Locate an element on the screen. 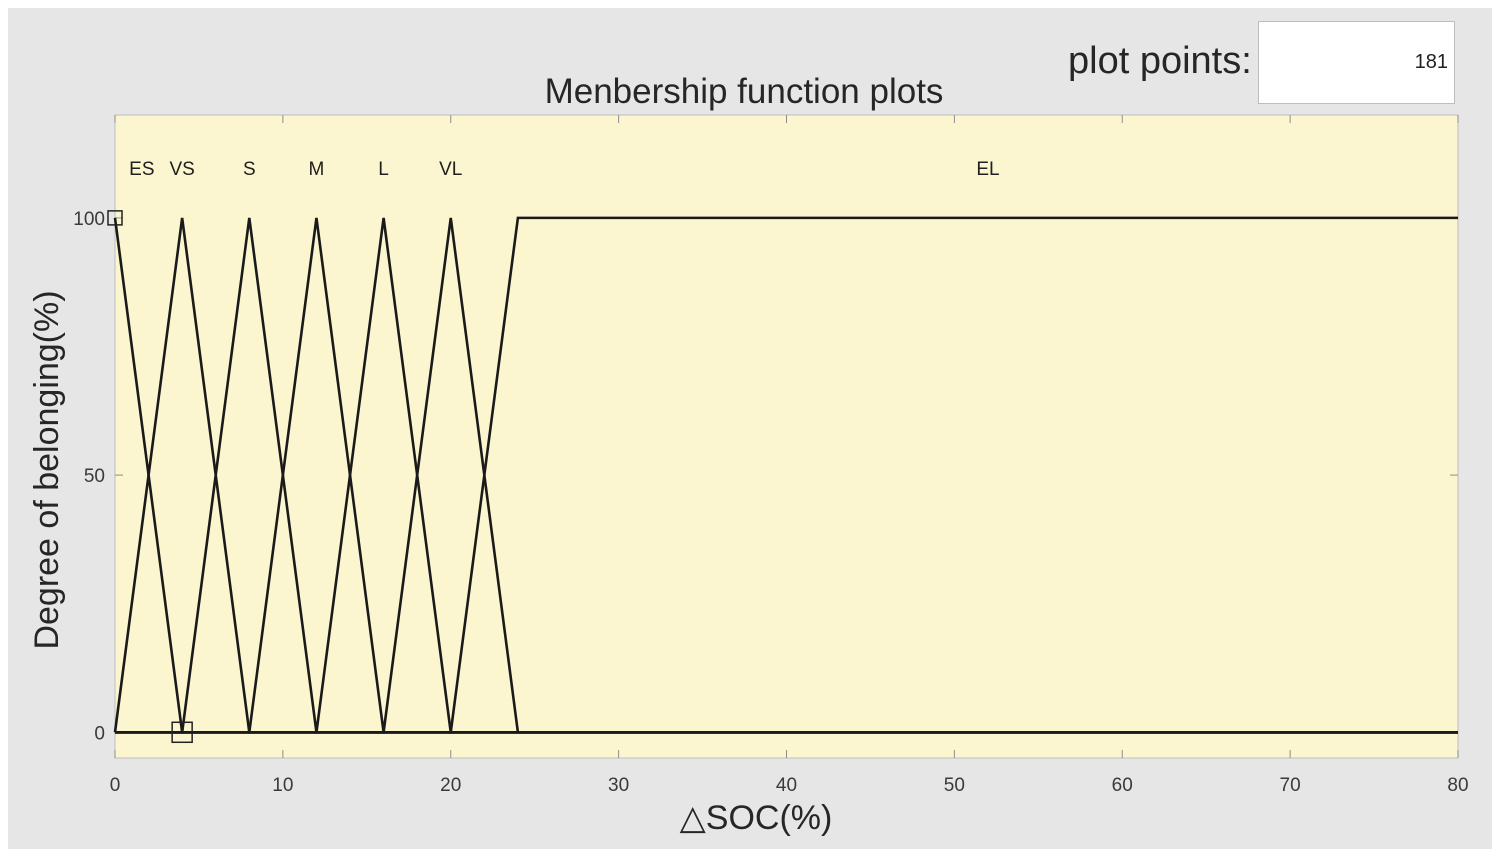  y-tick-label: 100 is located at coordinates (89, 219).